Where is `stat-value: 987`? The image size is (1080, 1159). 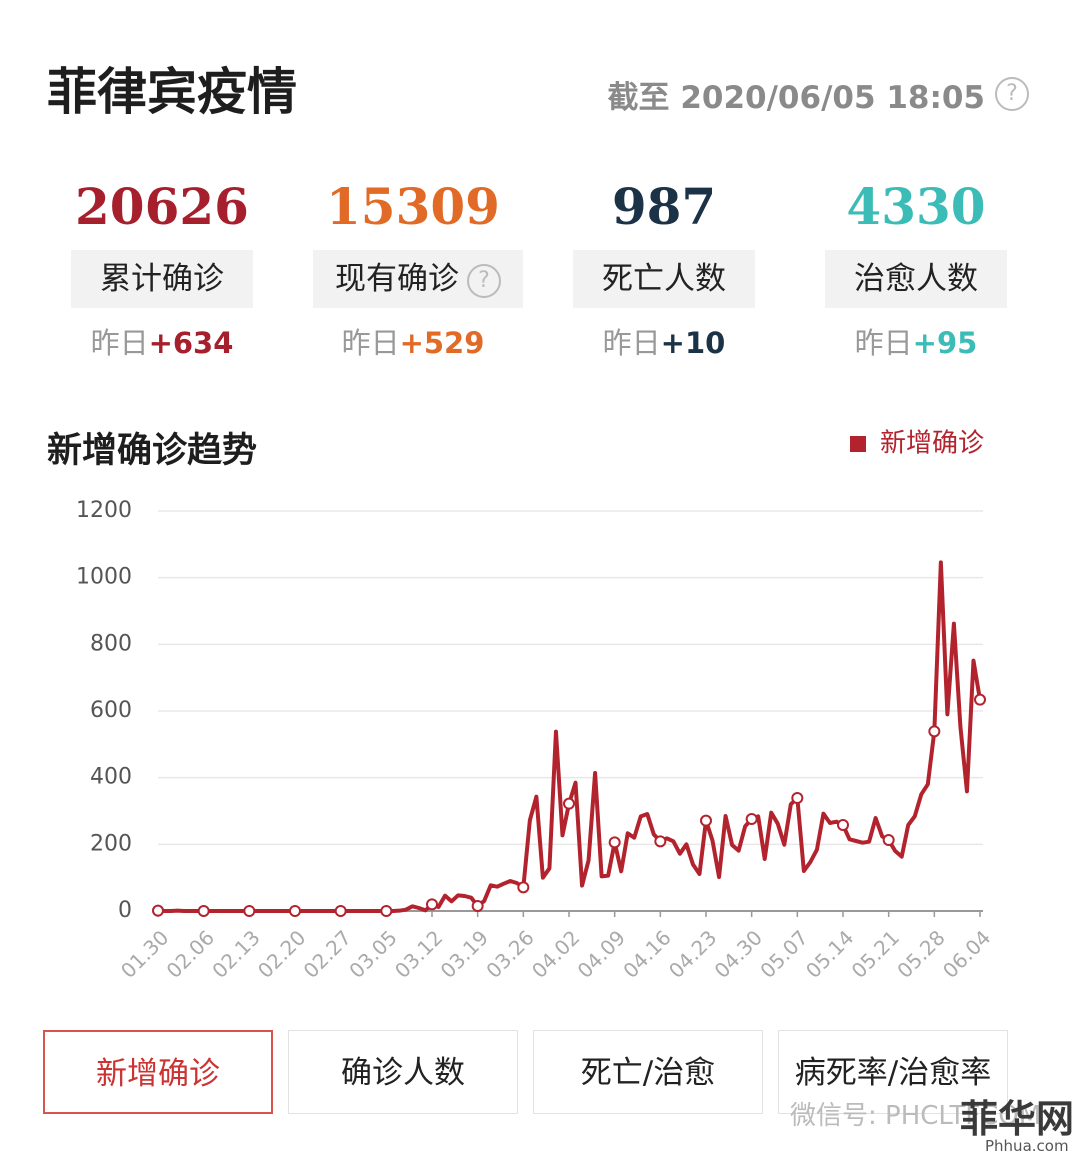
stat-value: 987 is located at coordinates (664, 206).